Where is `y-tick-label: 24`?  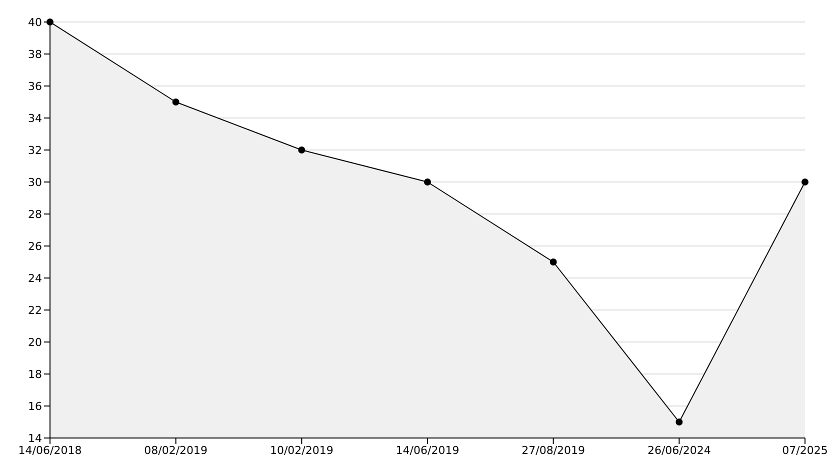
y-tick-label: 24 is located at coordinates (35, 278).